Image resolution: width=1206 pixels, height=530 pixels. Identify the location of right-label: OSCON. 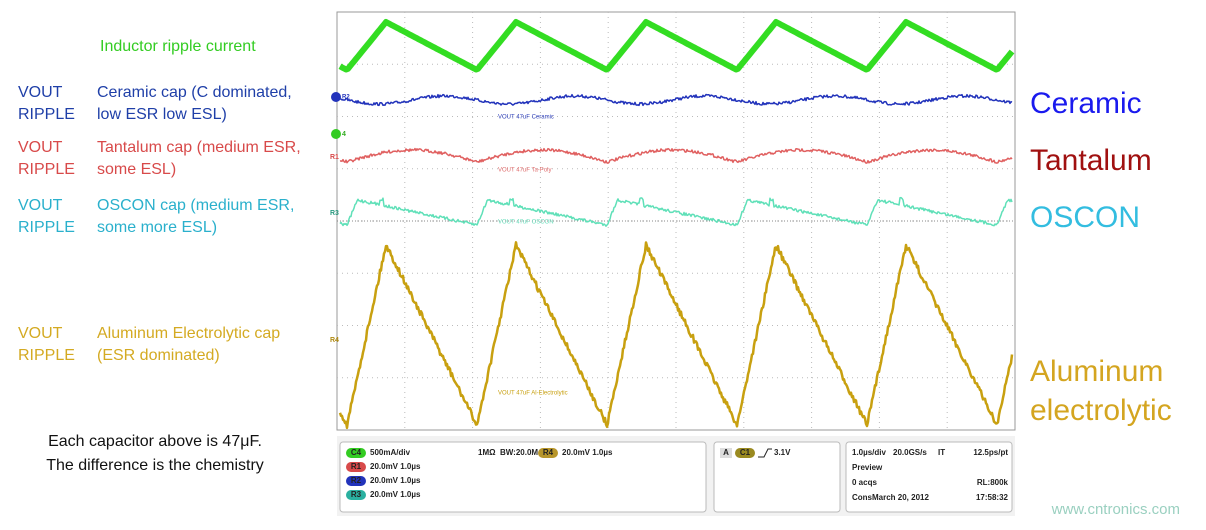
(1085, 217).